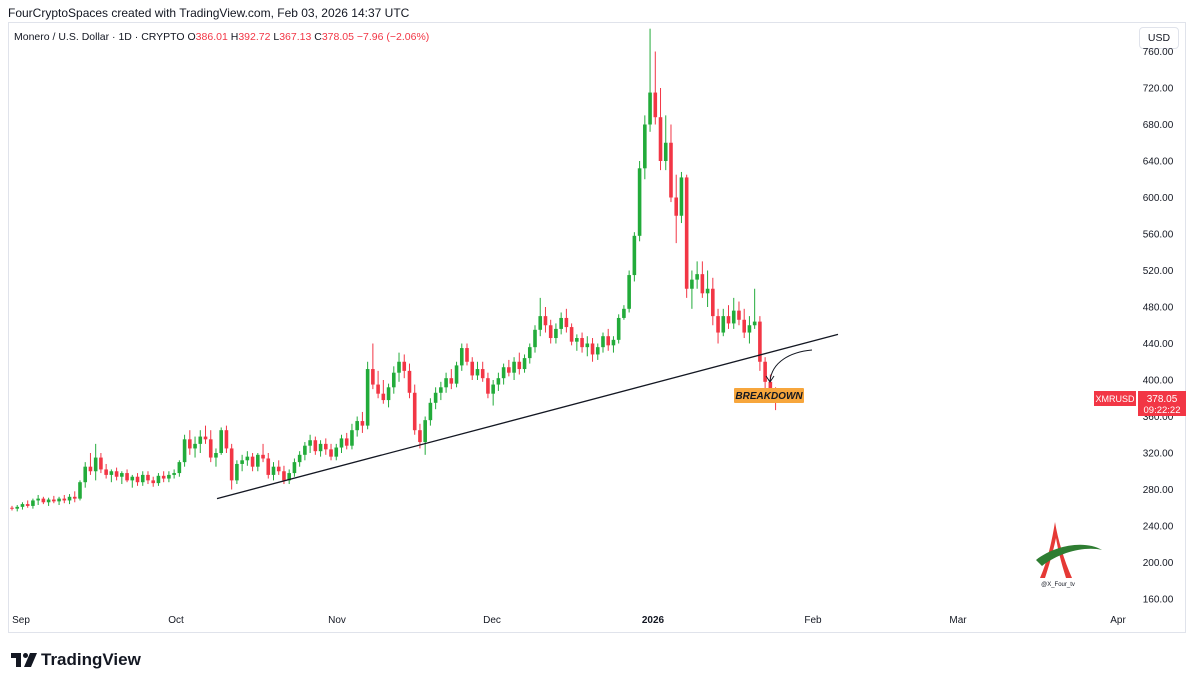 This screenshot has height=686, width=1199. I want to click on time-axis: Sep Oct Nov Dec 2026 Feb Mar Apr, so click(569, 620).